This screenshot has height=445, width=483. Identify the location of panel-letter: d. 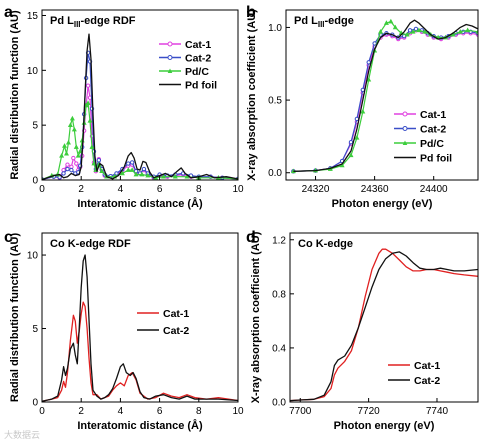
(251, 237).